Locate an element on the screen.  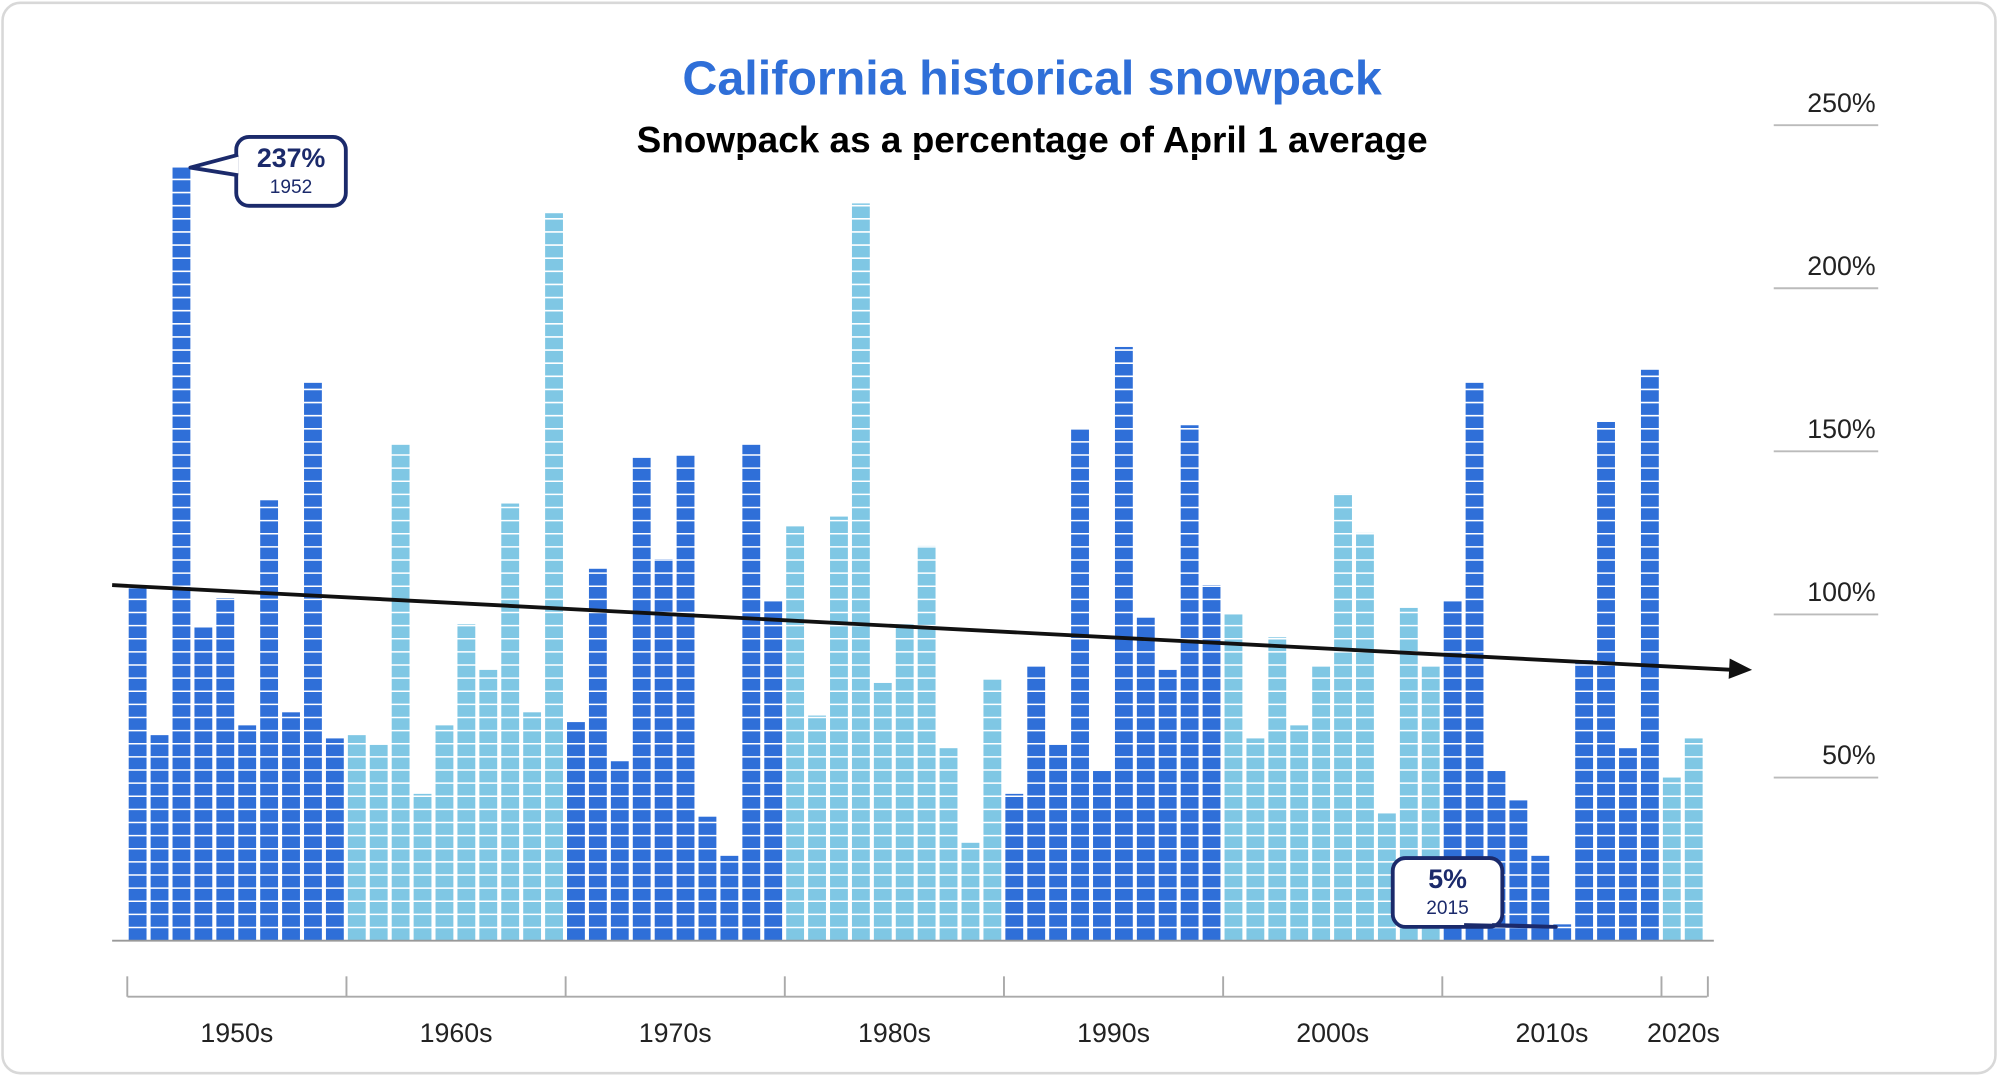
callout-value: 237% is located at coordinates (291, 158).